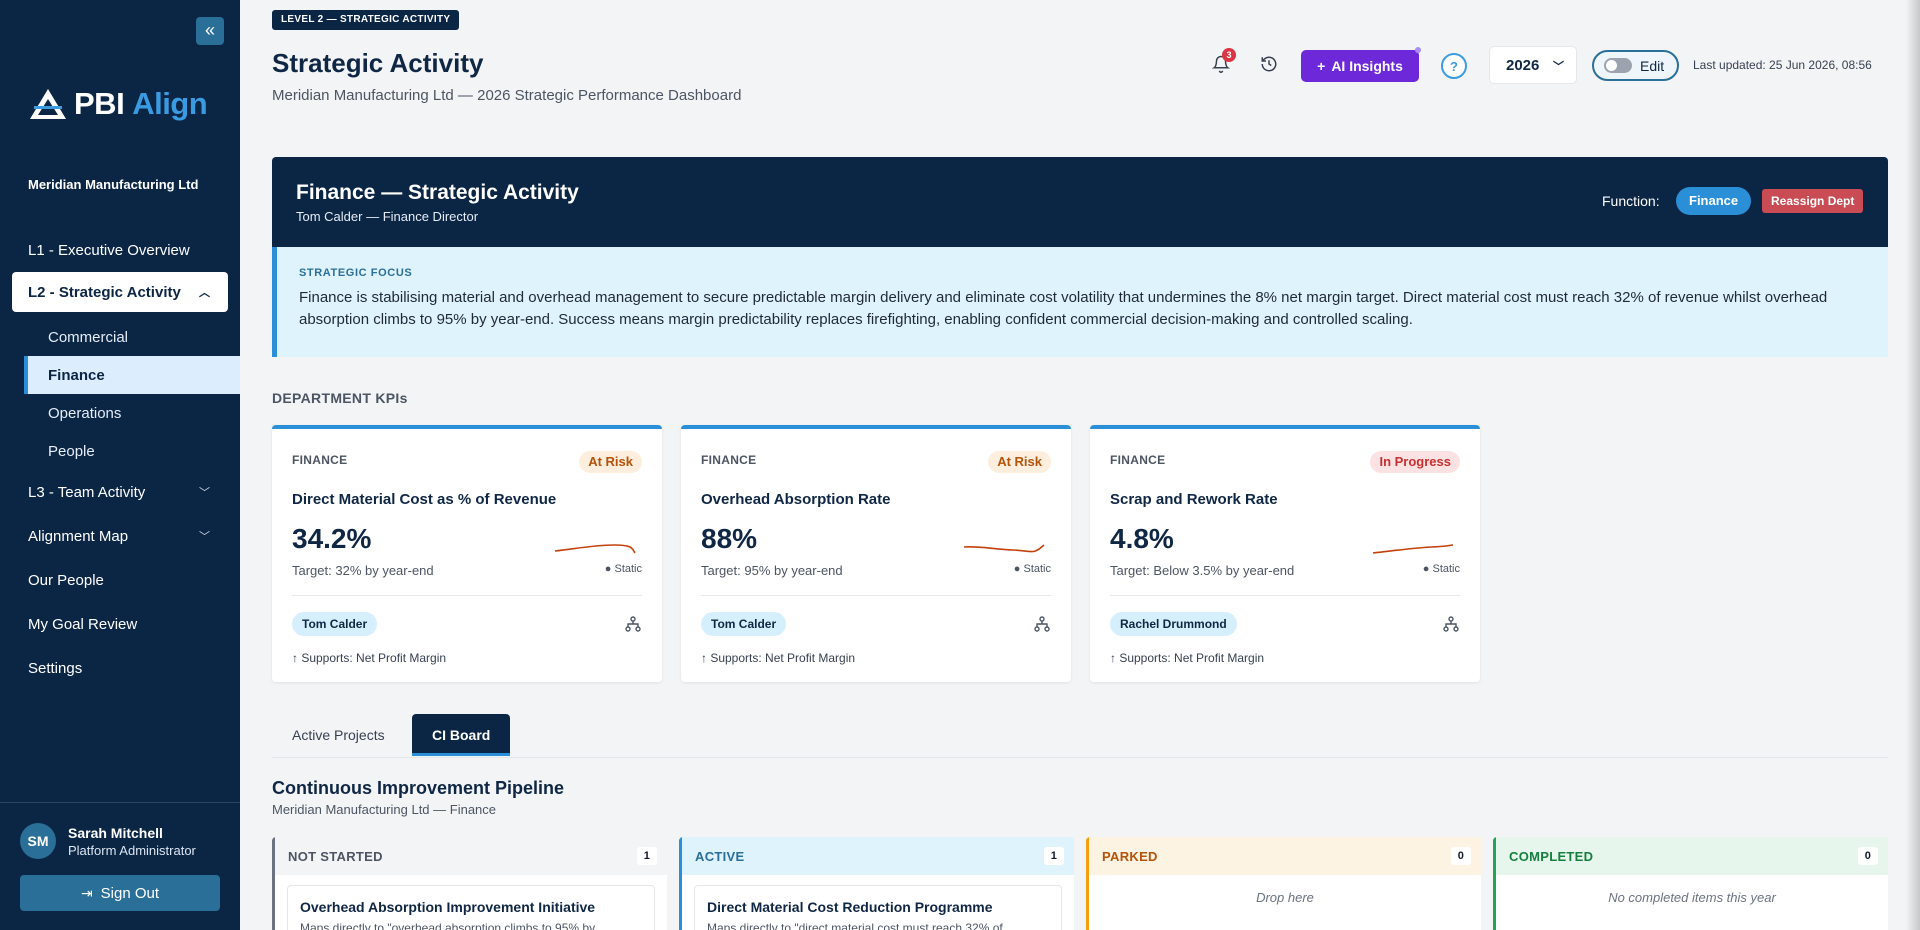 The width and height of the screenshot is (1920, 930). I want to click on column-body: Drop here, so click(1285, 902).